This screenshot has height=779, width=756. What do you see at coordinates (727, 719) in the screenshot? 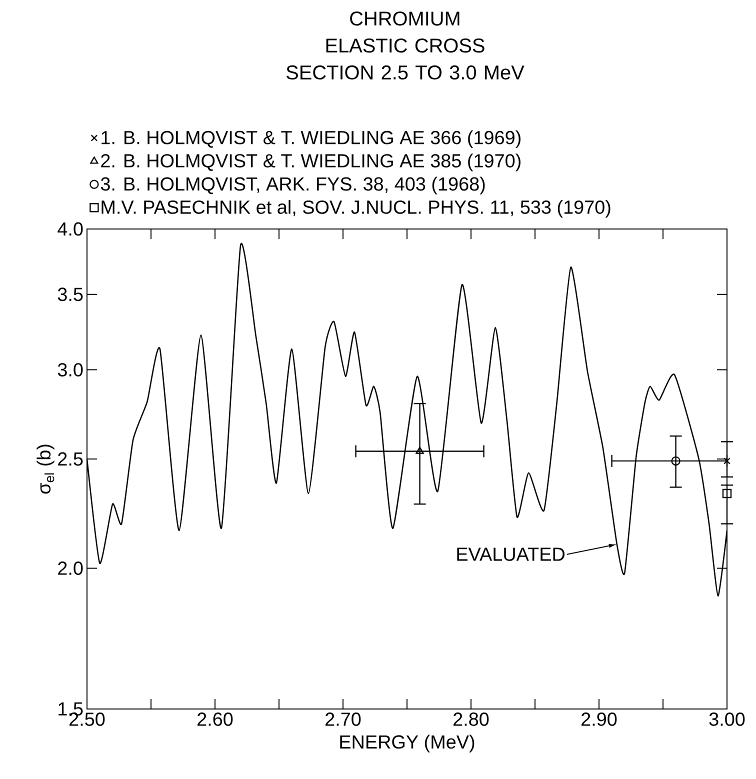
I see `x-tick-label: 3.00` at bounding box center [727, 719].